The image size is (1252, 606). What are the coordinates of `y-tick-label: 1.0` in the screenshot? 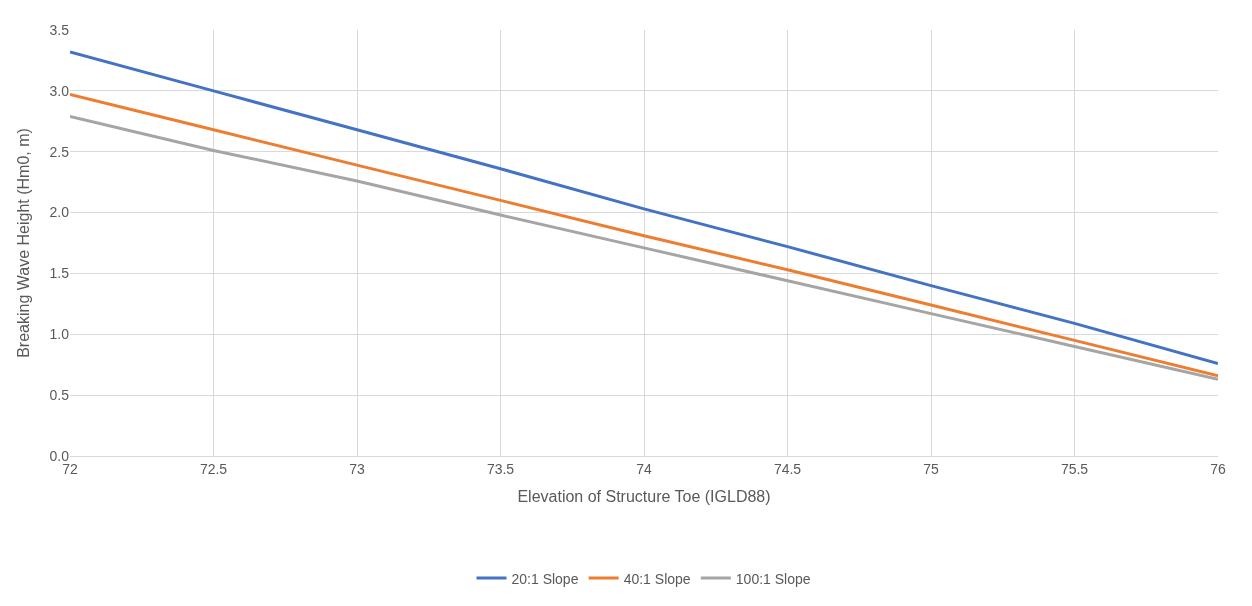 It's located at (59, 334).